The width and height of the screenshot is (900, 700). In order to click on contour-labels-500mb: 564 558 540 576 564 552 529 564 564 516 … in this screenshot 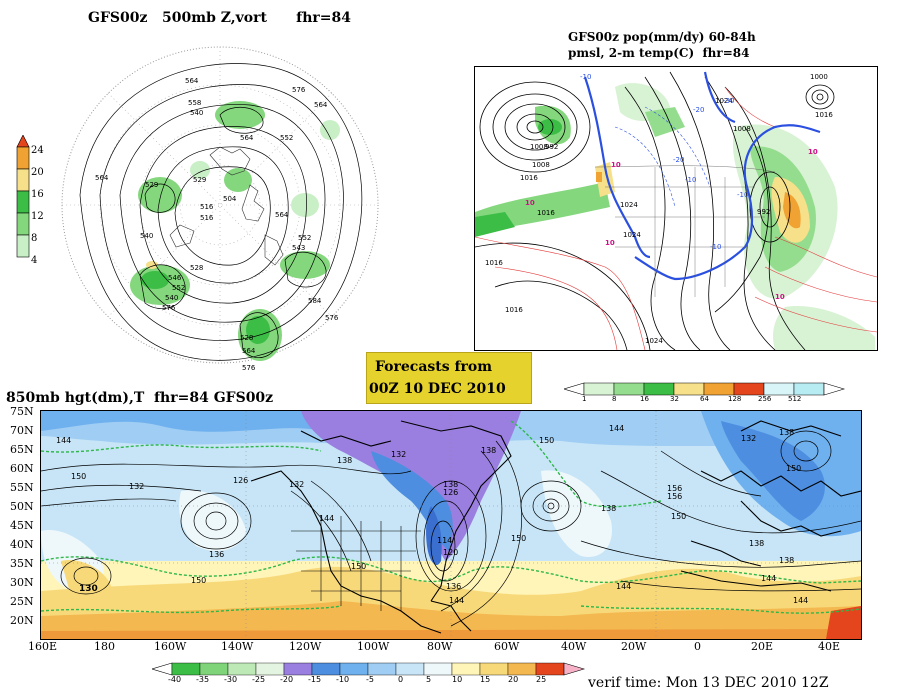, I will do `click(217, 224)`.